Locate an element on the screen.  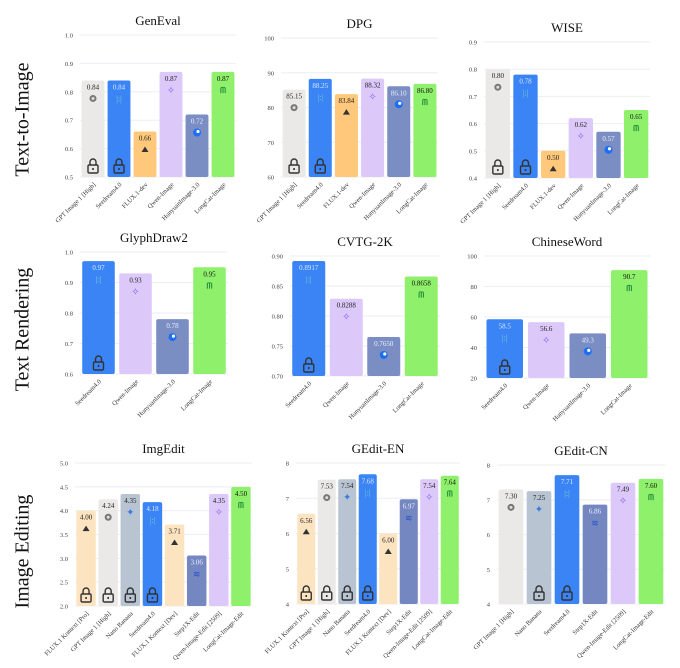
y-tick-label: 0.4 is located at coordinates (473, 179).